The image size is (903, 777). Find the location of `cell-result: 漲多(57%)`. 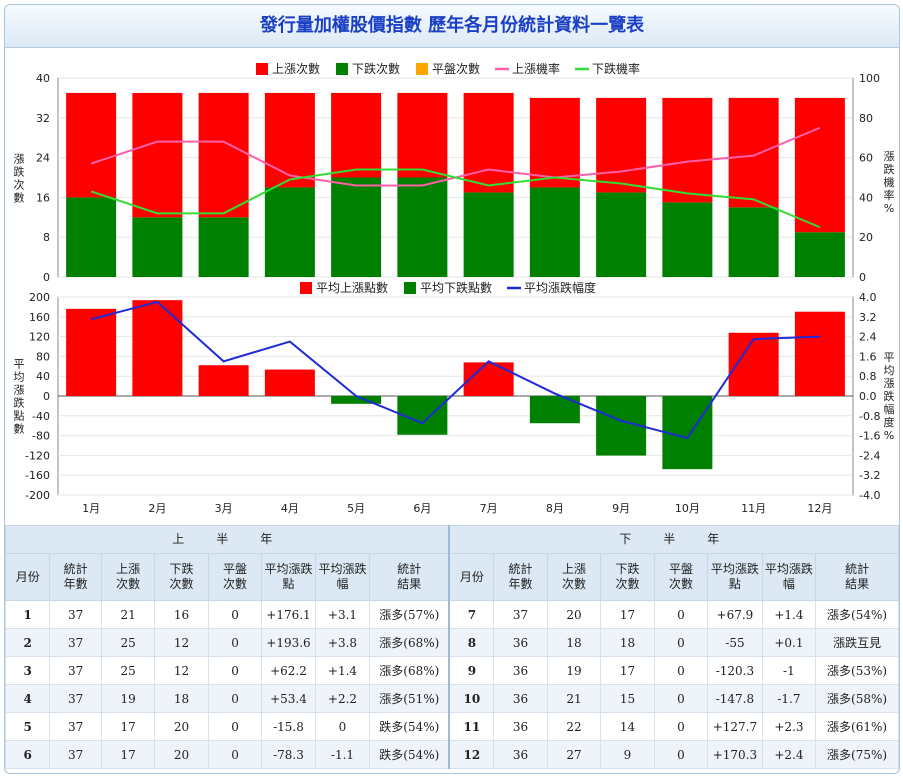

cell-result: 漲多(57%) is located at coordinates (409, 614).